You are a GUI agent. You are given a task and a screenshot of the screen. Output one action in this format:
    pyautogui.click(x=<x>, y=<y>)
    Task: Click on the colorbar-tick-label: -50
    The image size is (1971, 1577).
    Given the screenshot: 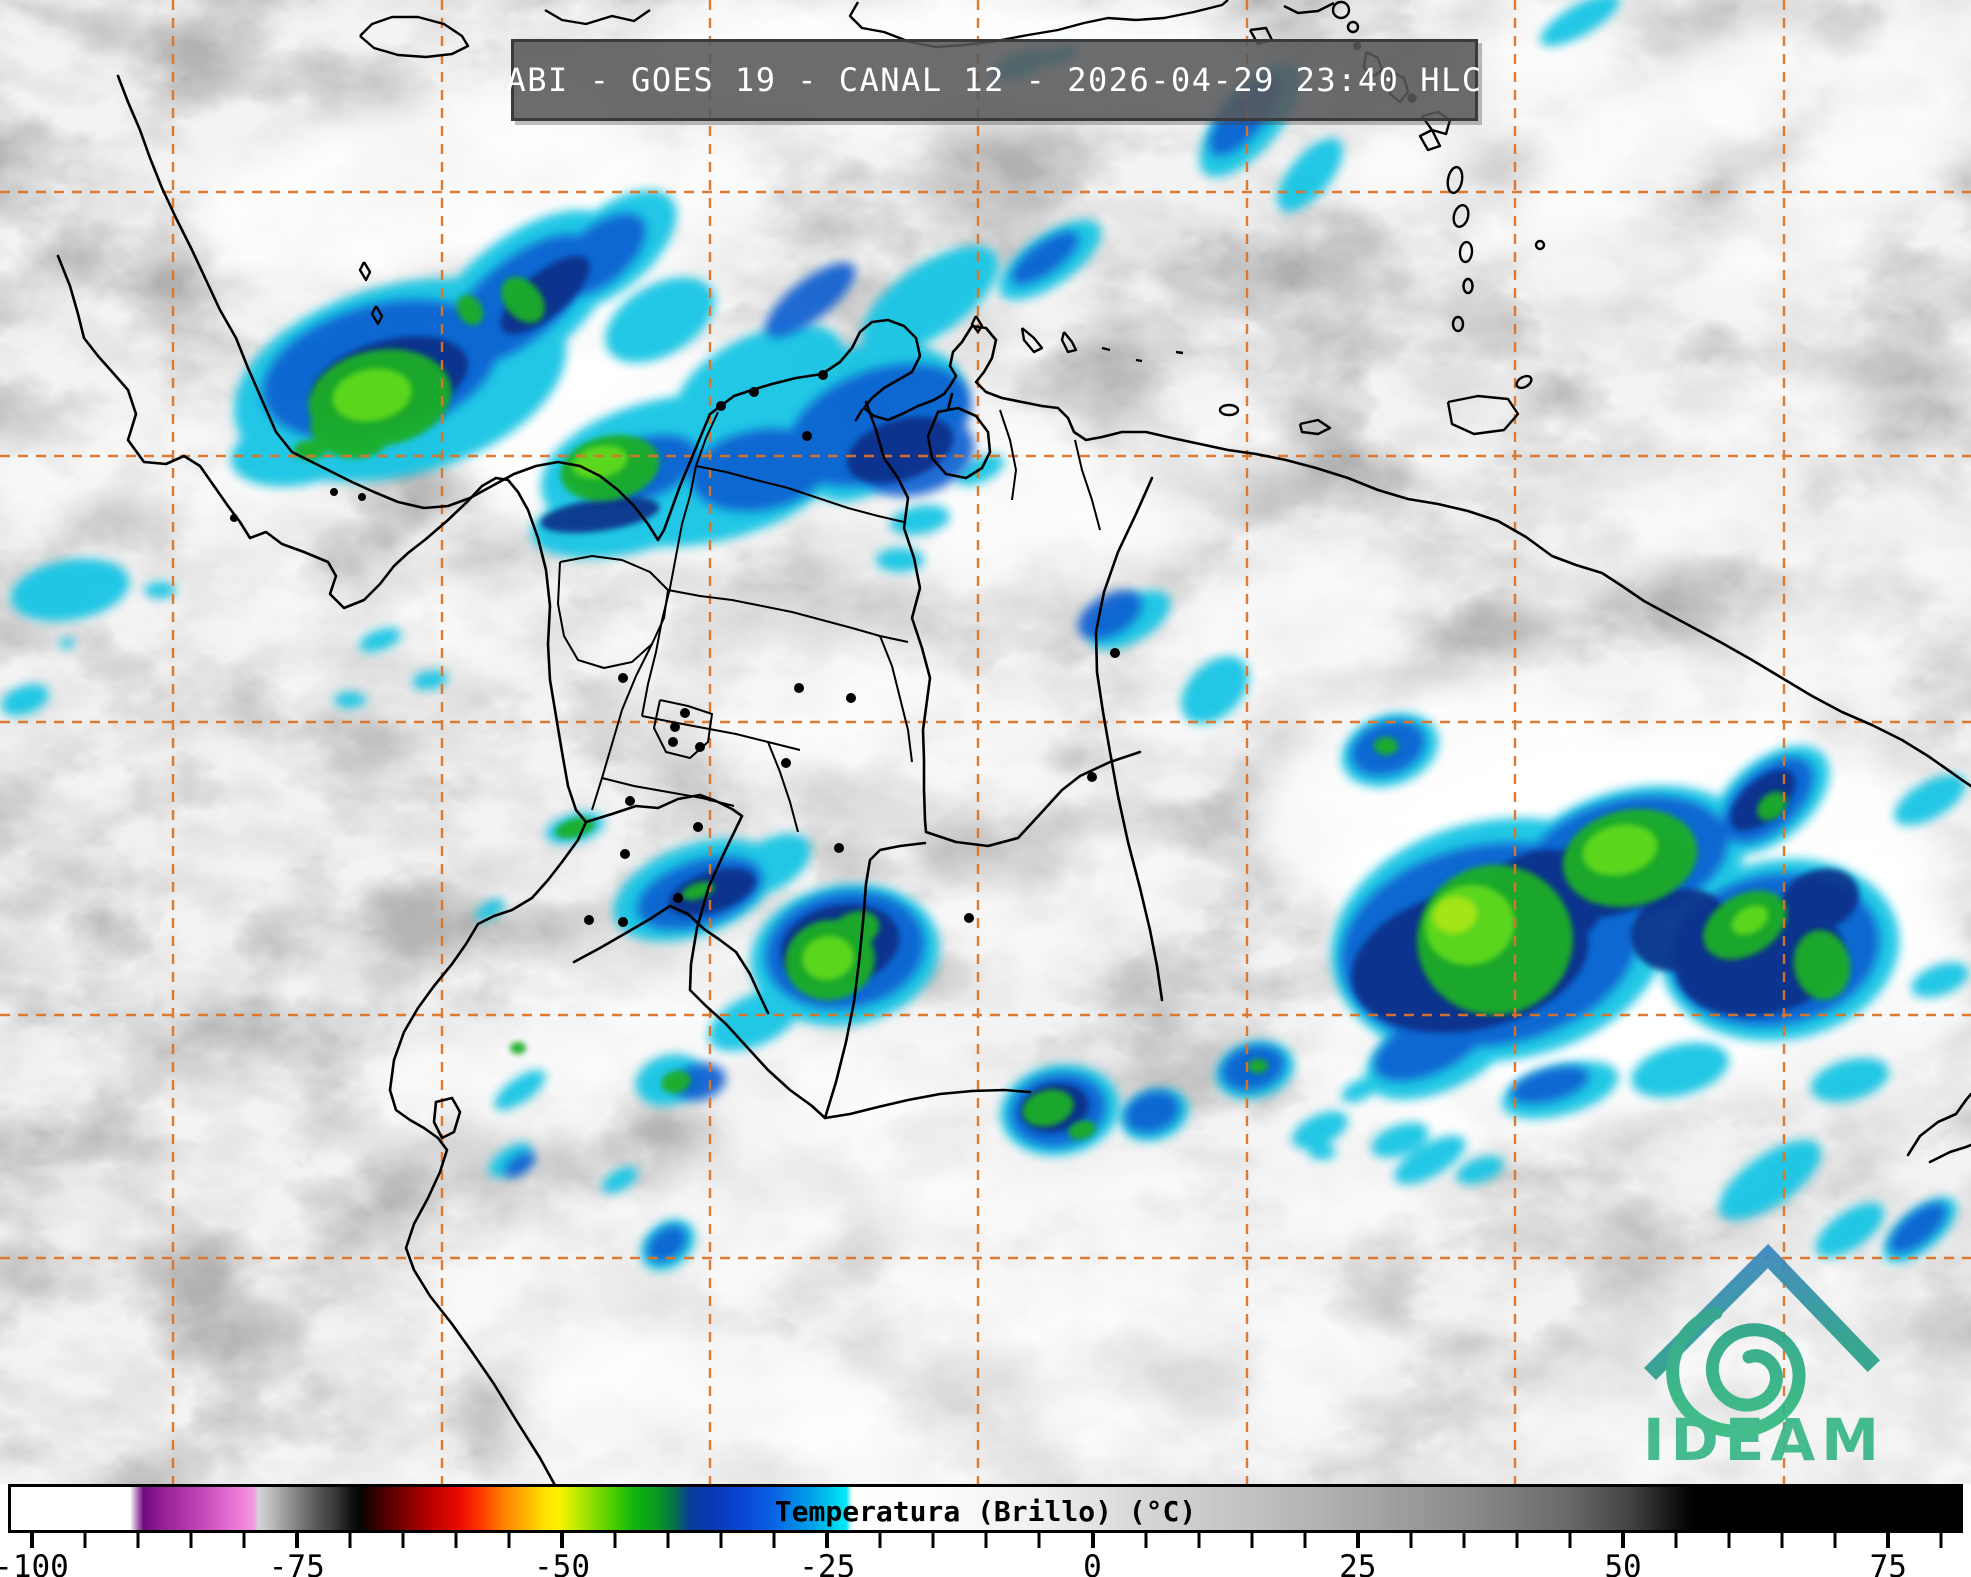 What is the action you would take?
    pyautogui.click(x=562, y=1563)
    